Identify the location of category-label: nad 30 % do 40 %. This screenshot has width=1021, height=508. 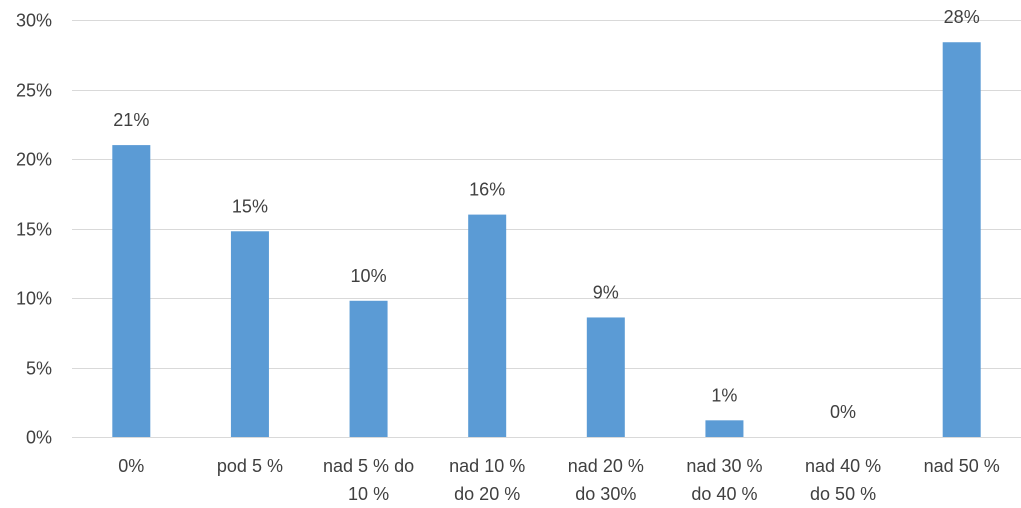
(724, 480).